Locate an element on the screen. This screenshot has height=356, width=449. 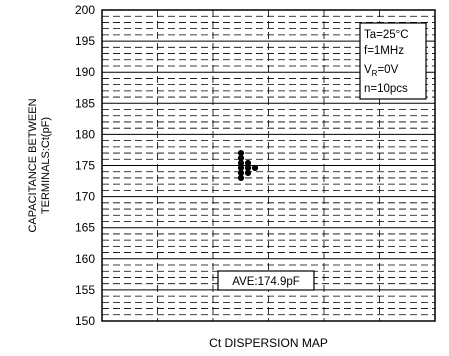
y-tick-label: 195 is located at coordinates (85, 41).